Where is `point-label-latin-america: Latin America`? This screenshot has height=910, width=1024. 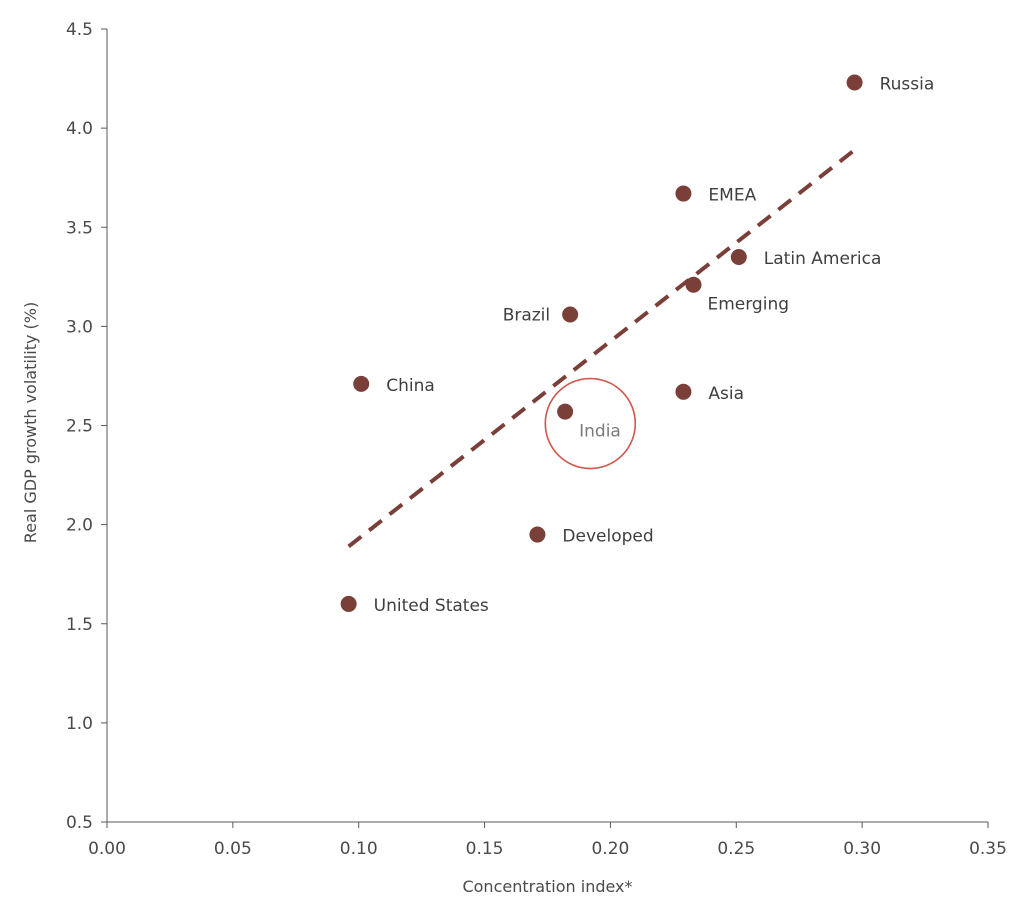
point-label-latin-america: Latin America is located at coordinates (823, 259).